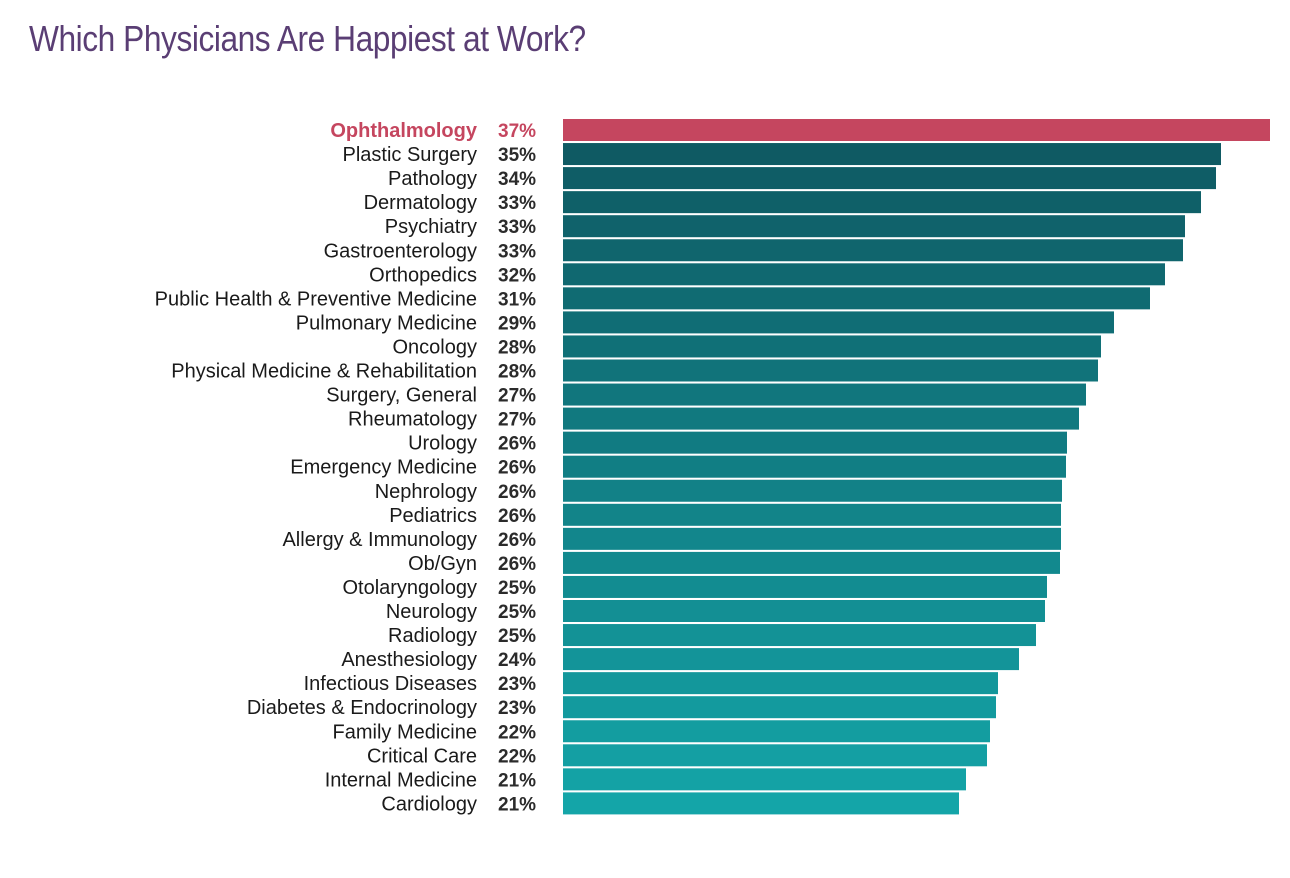 This screenshot has width=1290, height=878. I want to click on bar-neurology, so click(804, 611).